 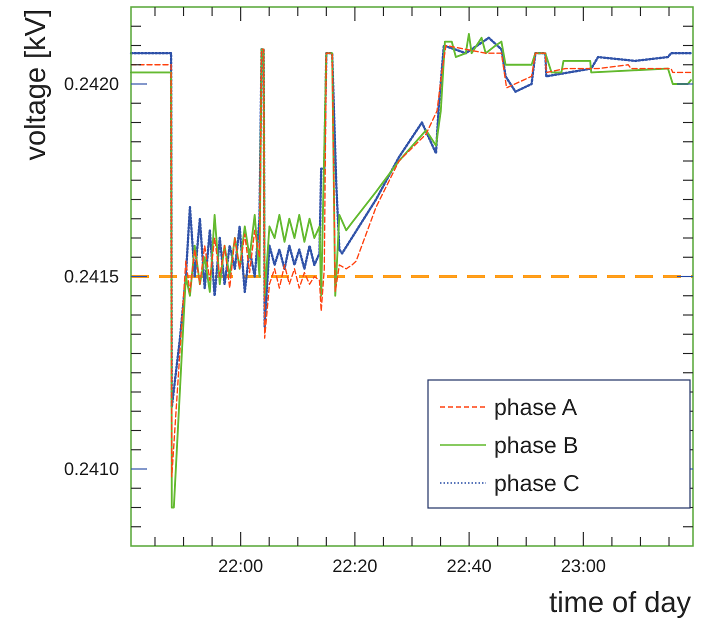 What do you see at coordinates (620, 603) in the screenshot?
I see `x-axis-title: time of day` at bounding box center [620, 603].